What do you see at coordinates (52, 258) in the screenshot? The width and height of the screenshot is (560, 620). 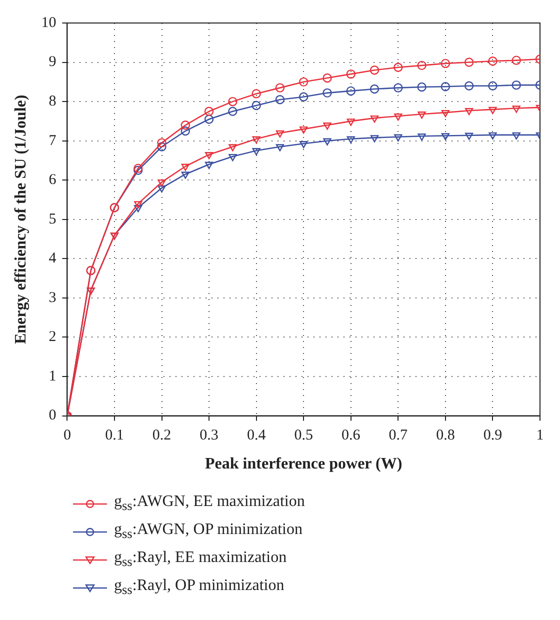 I see `y-tick-label: 4` at bounding box center [52, 258].